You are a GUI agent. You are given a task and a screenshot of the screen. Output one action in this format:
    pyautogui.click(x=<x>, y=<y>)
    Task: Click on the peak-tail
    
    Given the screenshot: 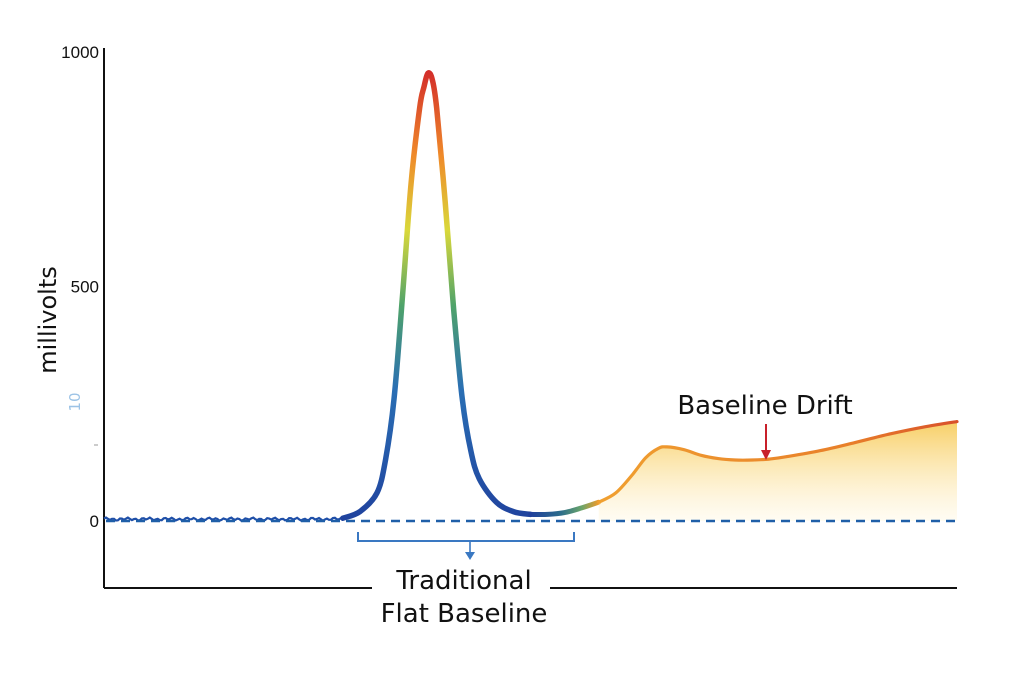 What is the action you would take?
    pyautogui.click(x=565, y=508)
    